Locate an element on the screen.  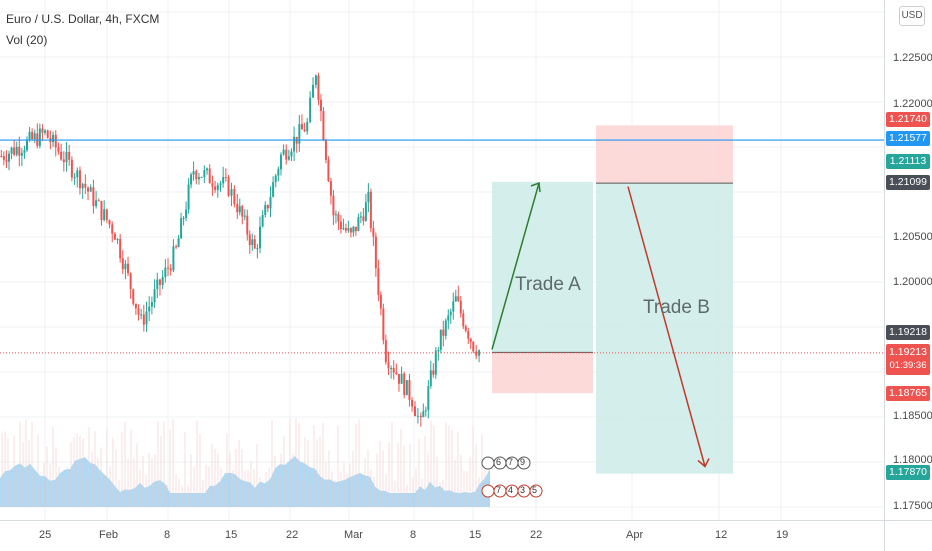
event-flag-icon is located at coordinates (524, 463).